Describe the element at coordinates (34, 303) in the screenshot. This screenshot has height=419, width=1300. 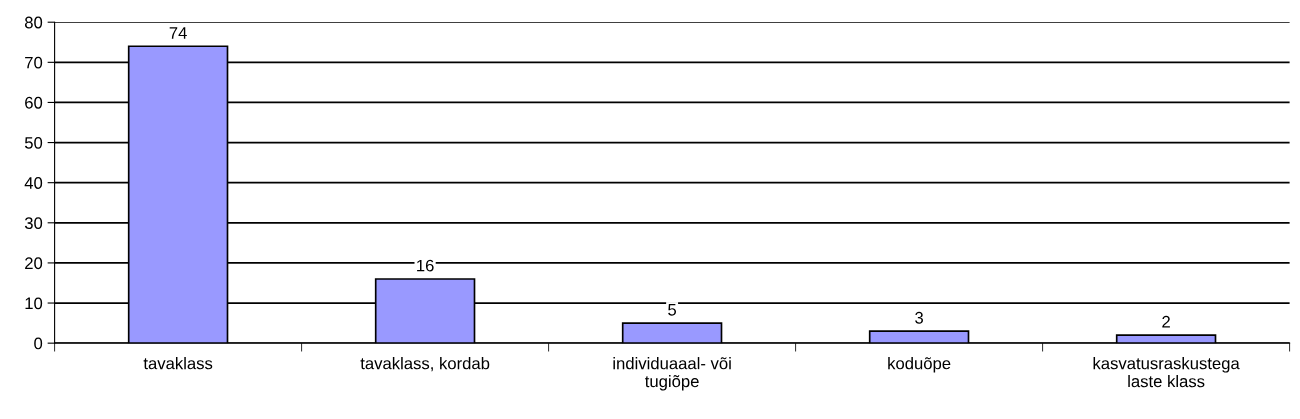
I see `y-tick-label: 10` at that location.